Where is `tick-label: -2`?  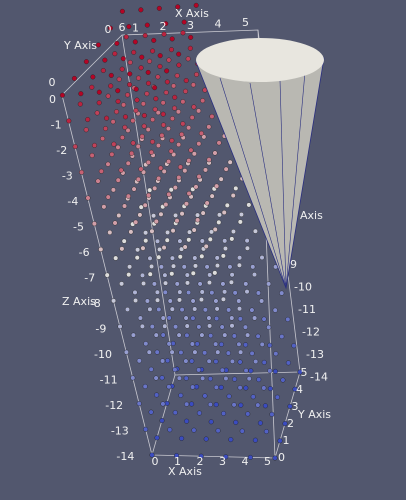
tick-label: -2 is located at coordinates (61, 150).